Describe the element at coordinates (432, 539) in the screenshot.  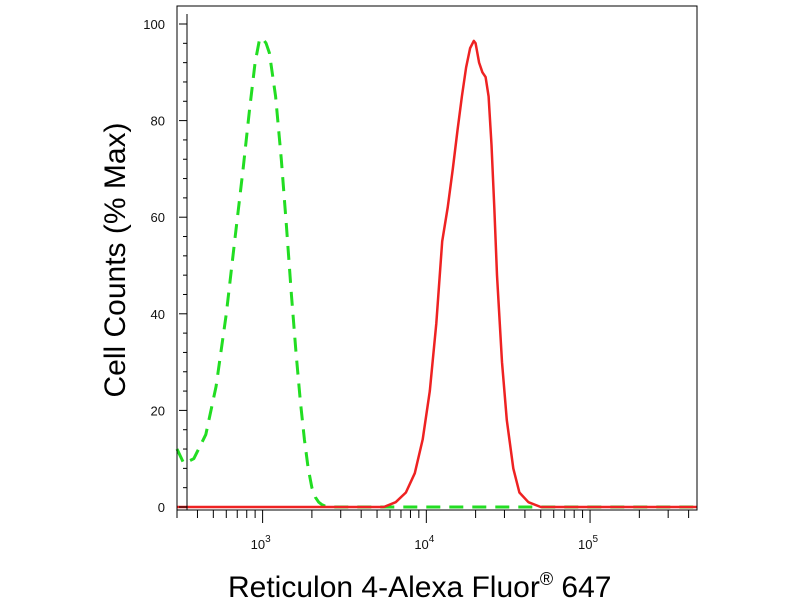
I see `x-tick-exponent: 4` at that location.